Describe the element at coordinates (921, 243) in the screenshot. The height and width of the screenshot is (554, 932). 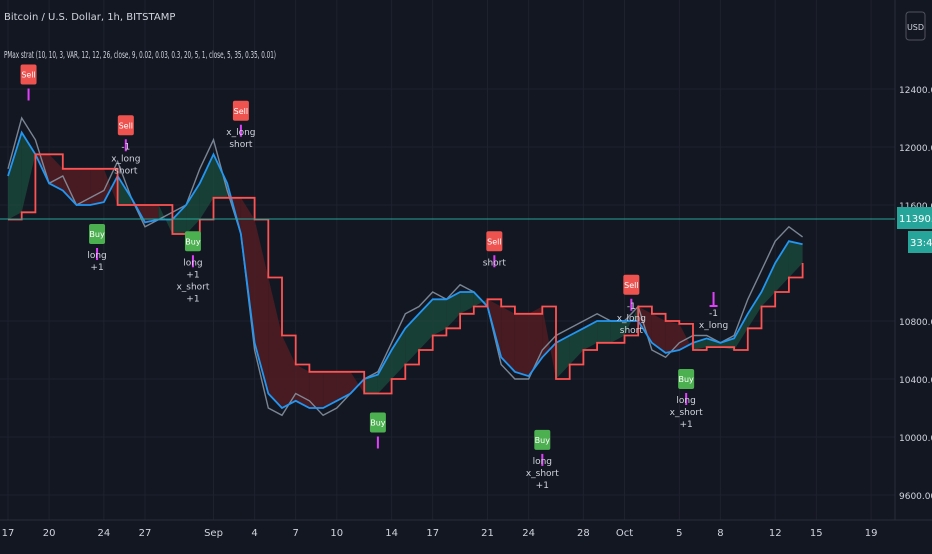
I see `countdown-text: 33:47` at that location.